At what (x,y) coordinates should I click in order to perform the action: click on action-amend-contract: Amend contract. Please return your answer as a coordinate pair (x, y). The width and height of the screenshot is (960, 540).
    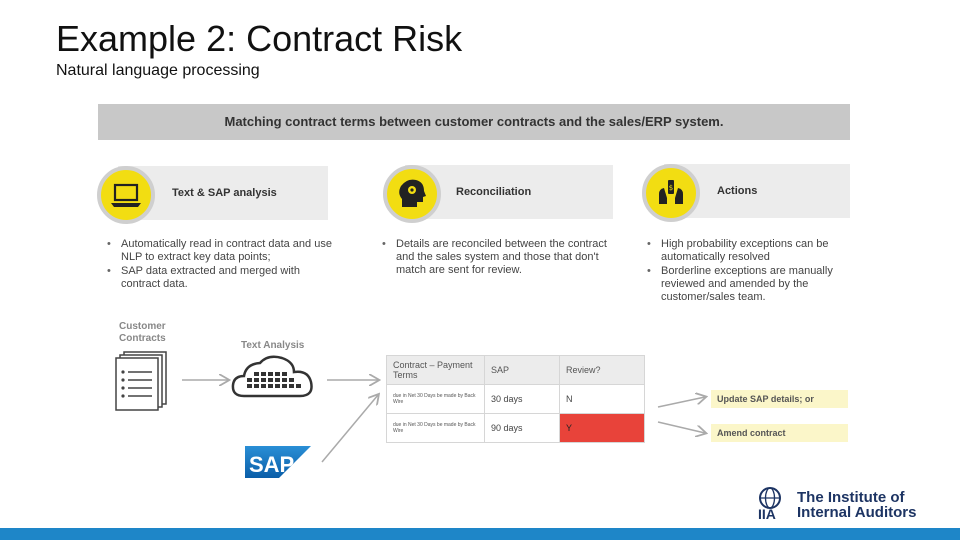
    Looking at the image, I should click on (779, 433).